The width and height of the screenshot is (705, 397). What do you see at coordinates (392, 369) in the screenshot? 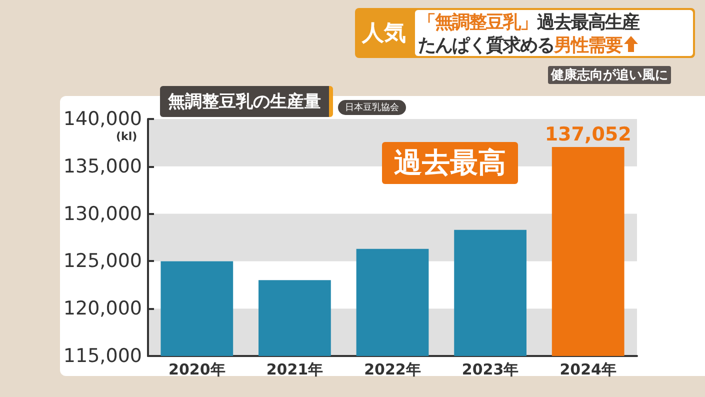
I see `x-tick-label: 2022年` at bounding box center [392, 369].